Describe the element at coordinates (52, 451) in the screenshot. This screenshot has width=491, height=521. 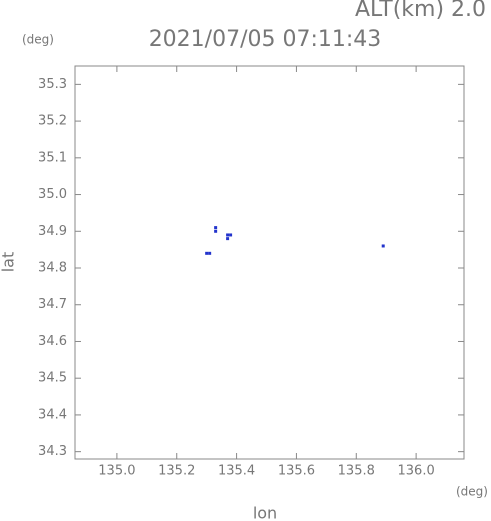
I see `y-tick-label: 34.3` at that location.